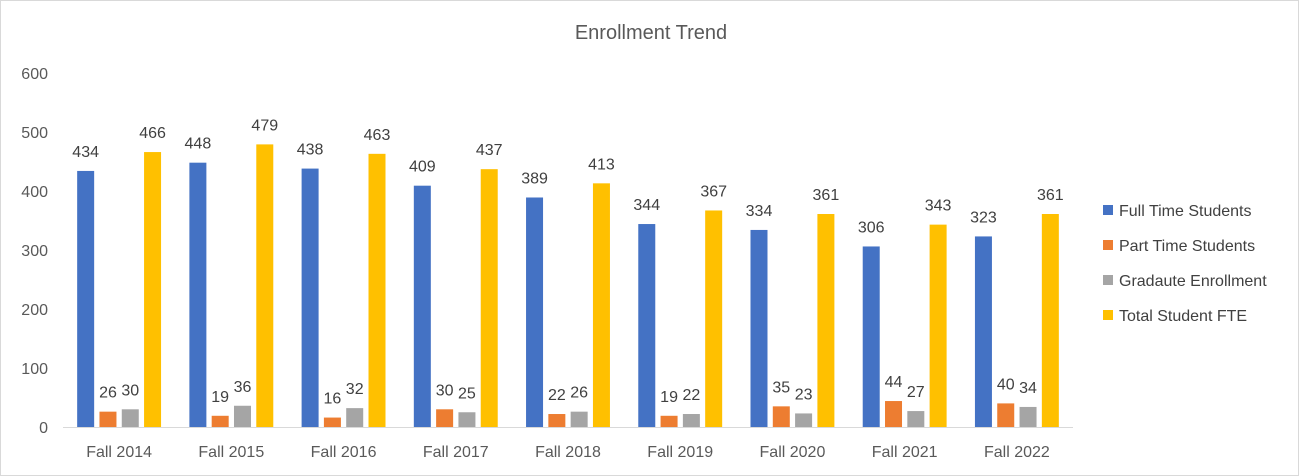 The image size is (1299, 476). Describe the element at coordinates (781, 387) in the screenshot. I see `data-label: 35` at that location.